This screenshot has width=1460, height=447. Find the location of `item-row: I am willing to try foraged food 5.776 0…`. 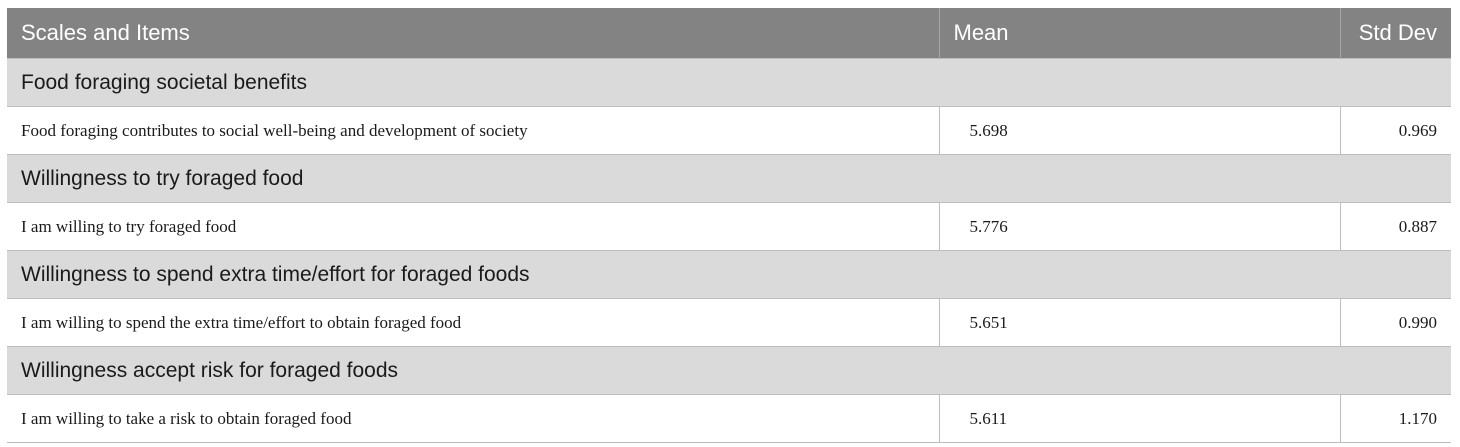

item-row: I am willing to try foraged food 5.776 0… is located at coordinates (729, 226).